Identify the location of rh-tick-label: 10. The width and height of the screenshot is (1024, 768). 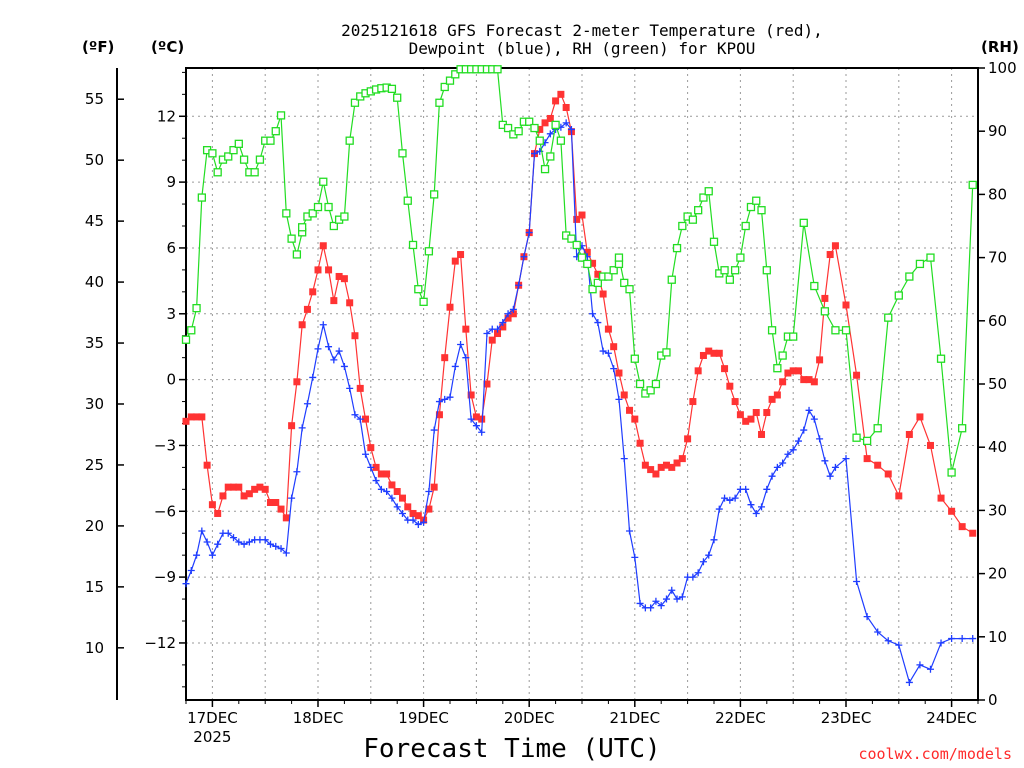
(997, 637).